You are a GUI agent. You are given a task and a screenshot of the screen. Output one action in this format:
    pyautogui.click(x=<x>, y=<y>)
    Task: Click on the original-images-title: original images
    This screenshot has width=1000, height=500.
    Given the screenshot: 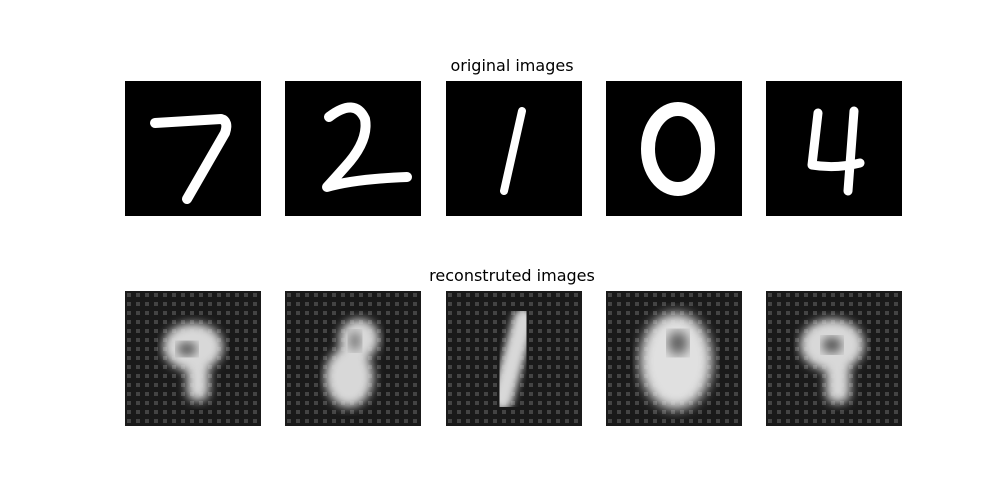 What is the action you would take?
    pyautogui.click(x=512, y=65)
    